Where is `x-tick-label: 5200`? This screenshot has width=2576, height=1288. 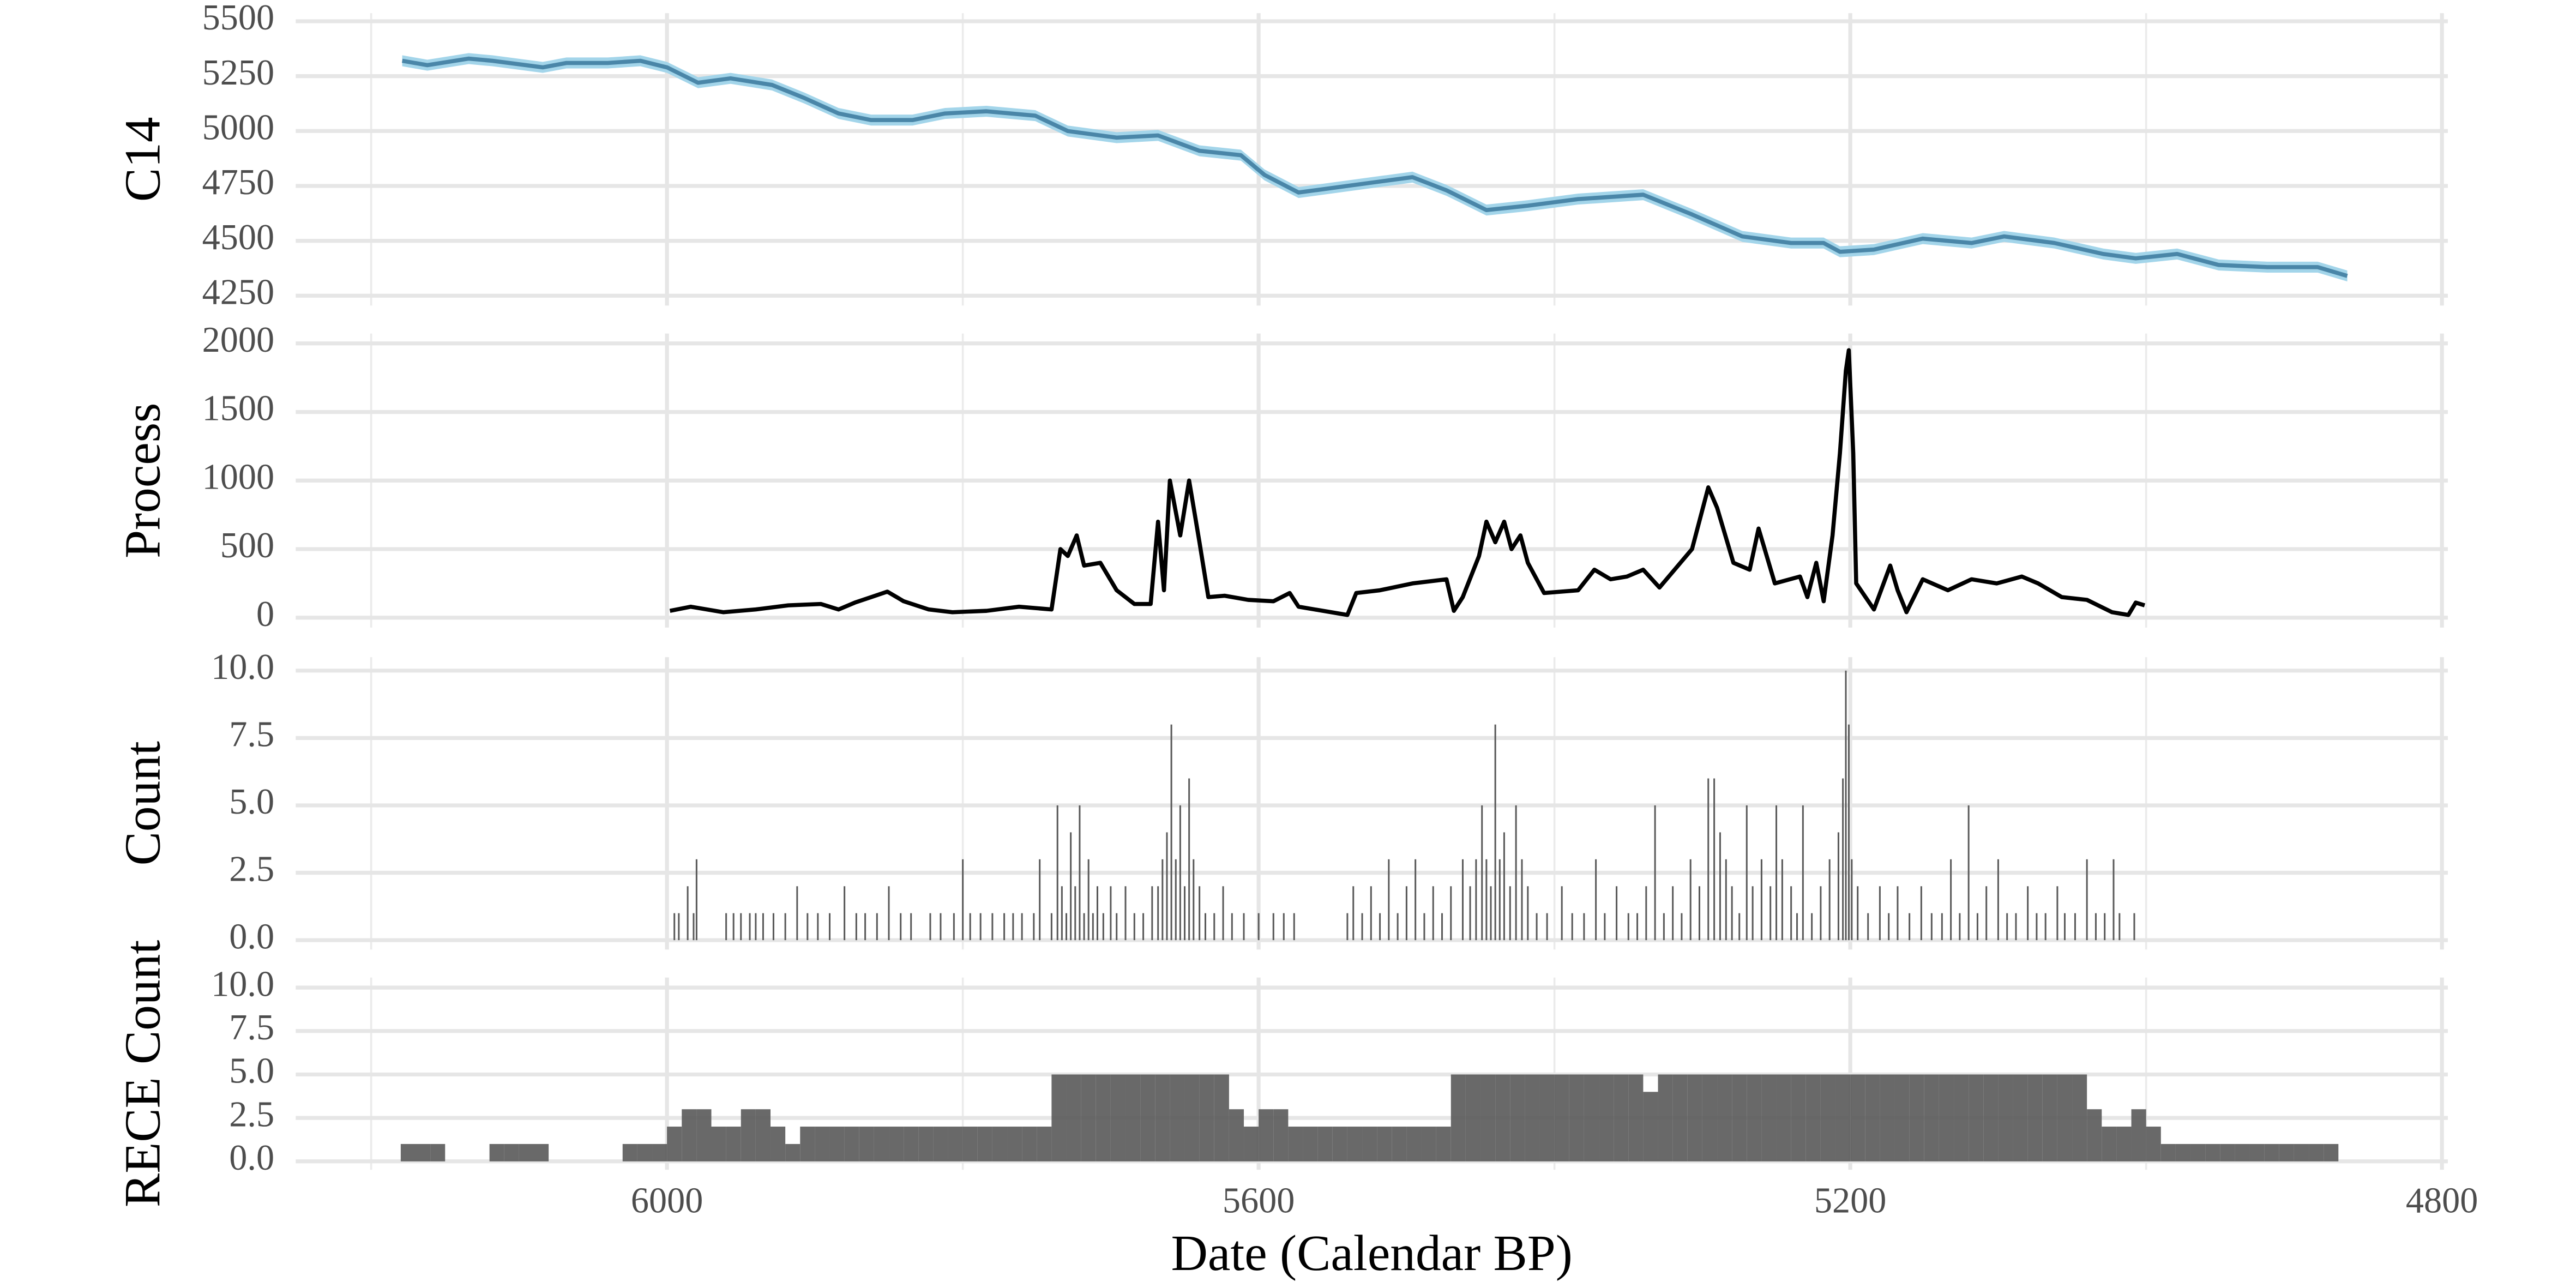 x-tick-label: 5200 is located at coordinates (1850, 1201).